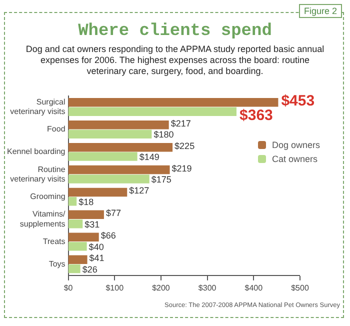 The height and width of the screenshot is (326, 350). Describe the element at coordinates (207, 287) in the screenshot. I see `x-tick-label: $300` at that location.